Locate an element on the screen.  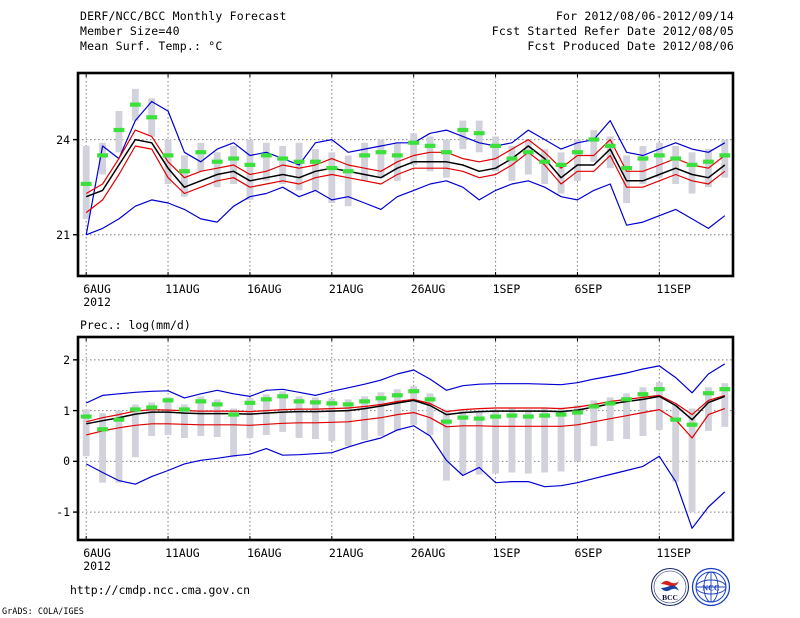
precip-panel-title: Prec.: log(mm/d) is located at coordinates (135, 325).